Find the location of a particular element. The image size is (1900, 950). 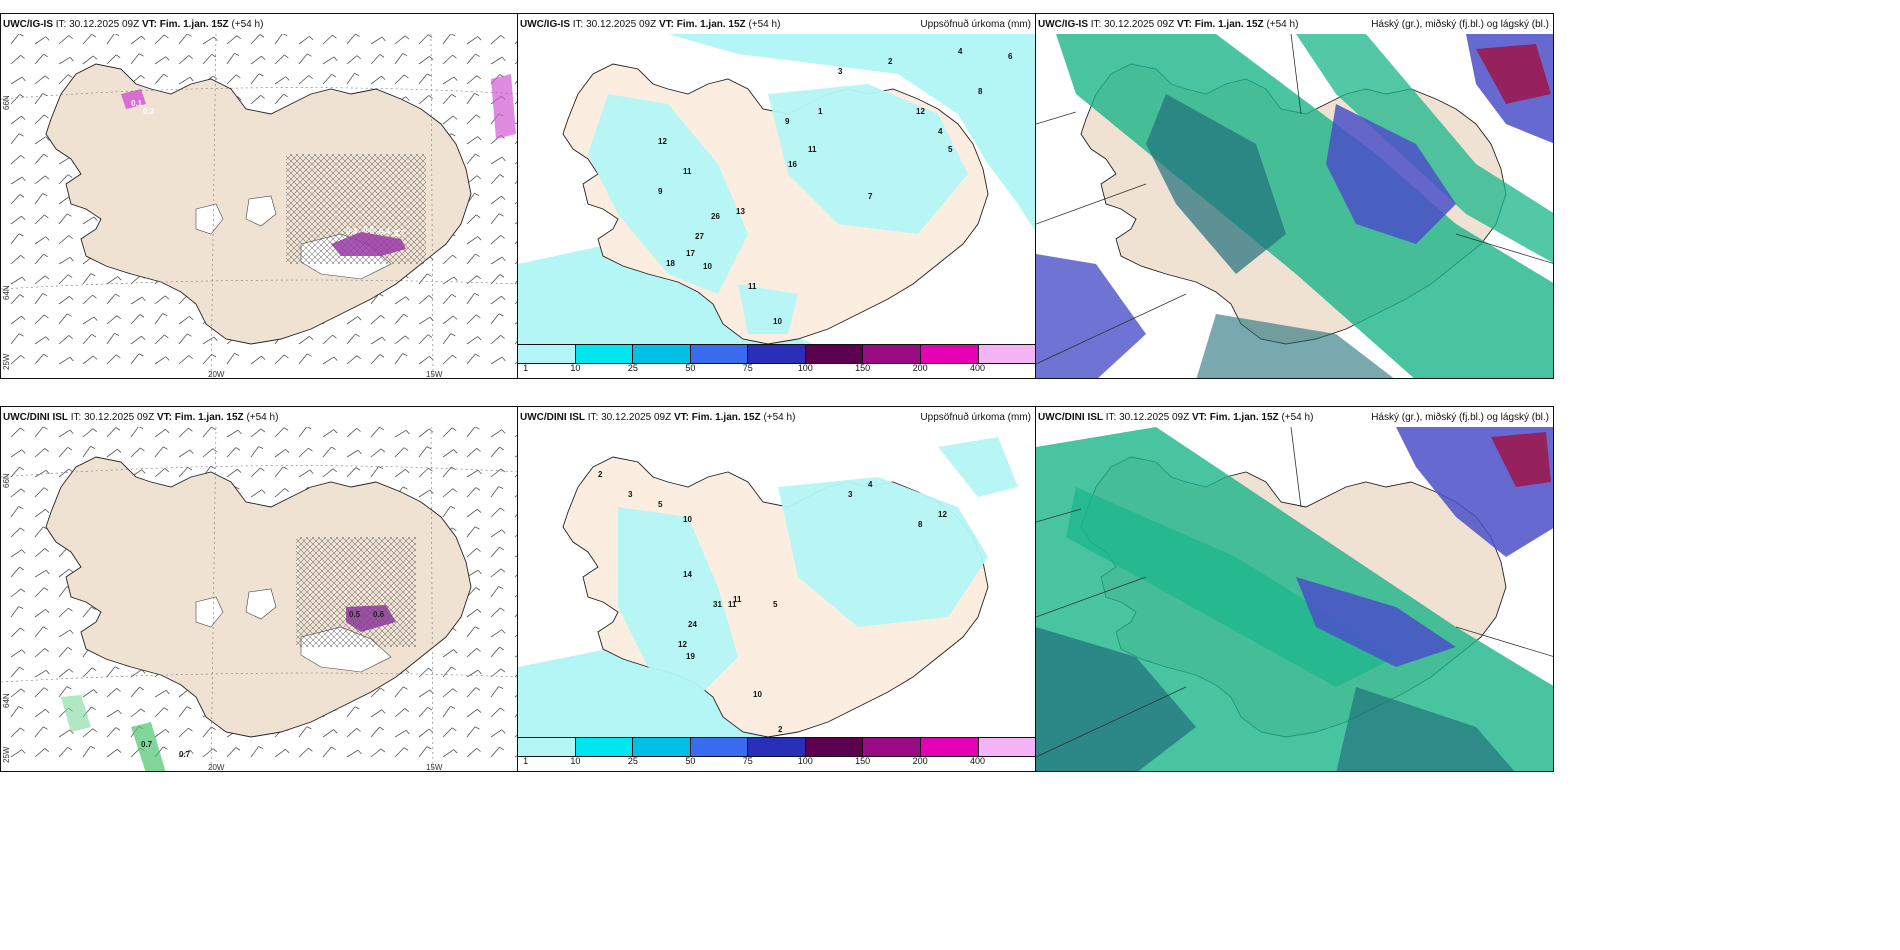

precip-value-label: 14 is located at coordinates (687, 574).